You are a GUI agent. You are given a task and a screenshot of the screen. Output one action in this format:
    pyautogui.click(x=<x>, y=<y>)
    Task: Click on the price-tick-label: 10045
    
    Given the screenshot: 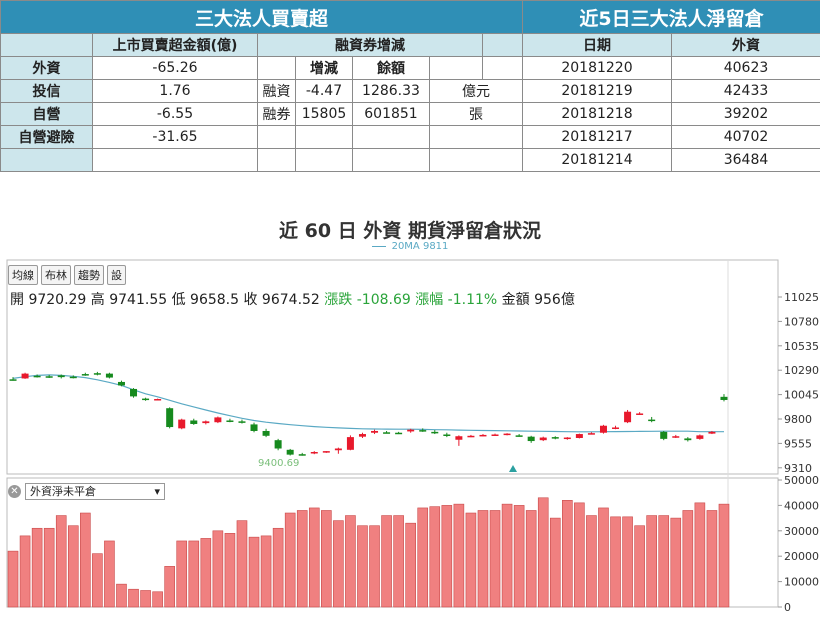 What is the action you would take?
    pyautogui.click(x=801, y=395)
    